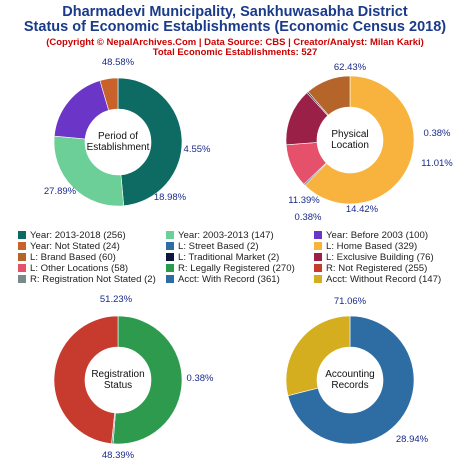 The image size is (470, 470). I want to click on legend-item: L: Home Based (329), so click(365, 246).